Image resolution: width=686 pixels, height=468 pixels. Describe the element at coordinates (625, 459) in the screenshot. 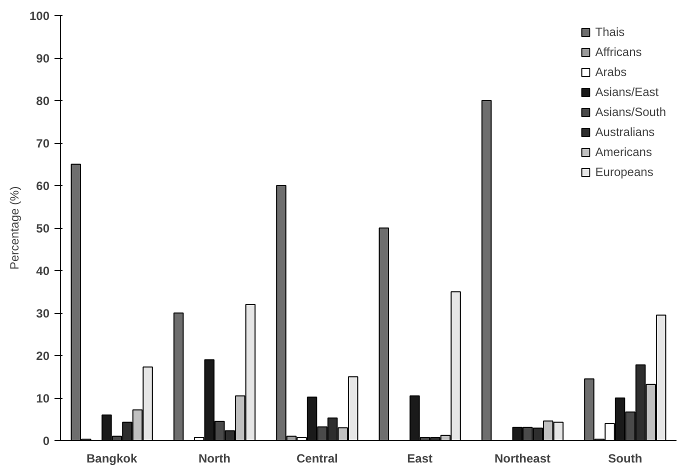

I see `x-tick-label: South` at that location.